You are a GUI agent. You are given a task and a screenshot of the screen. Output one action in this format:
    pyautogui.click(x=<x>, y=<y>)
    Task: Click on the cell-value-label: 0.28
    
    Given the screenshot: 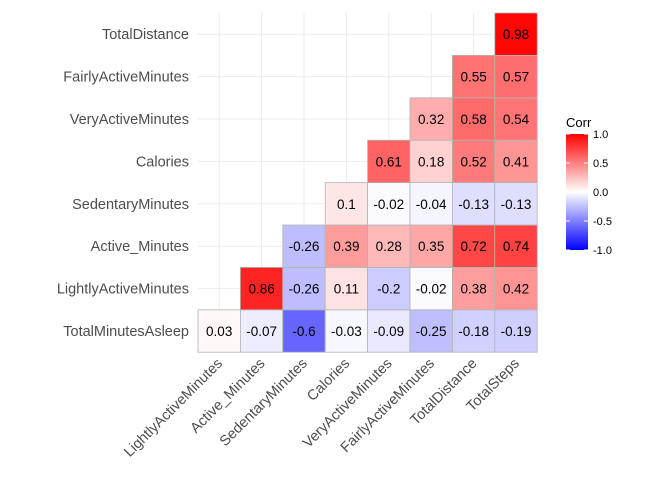 What is the action you would take?
    pyautogui.click(x=389, y=246)
    